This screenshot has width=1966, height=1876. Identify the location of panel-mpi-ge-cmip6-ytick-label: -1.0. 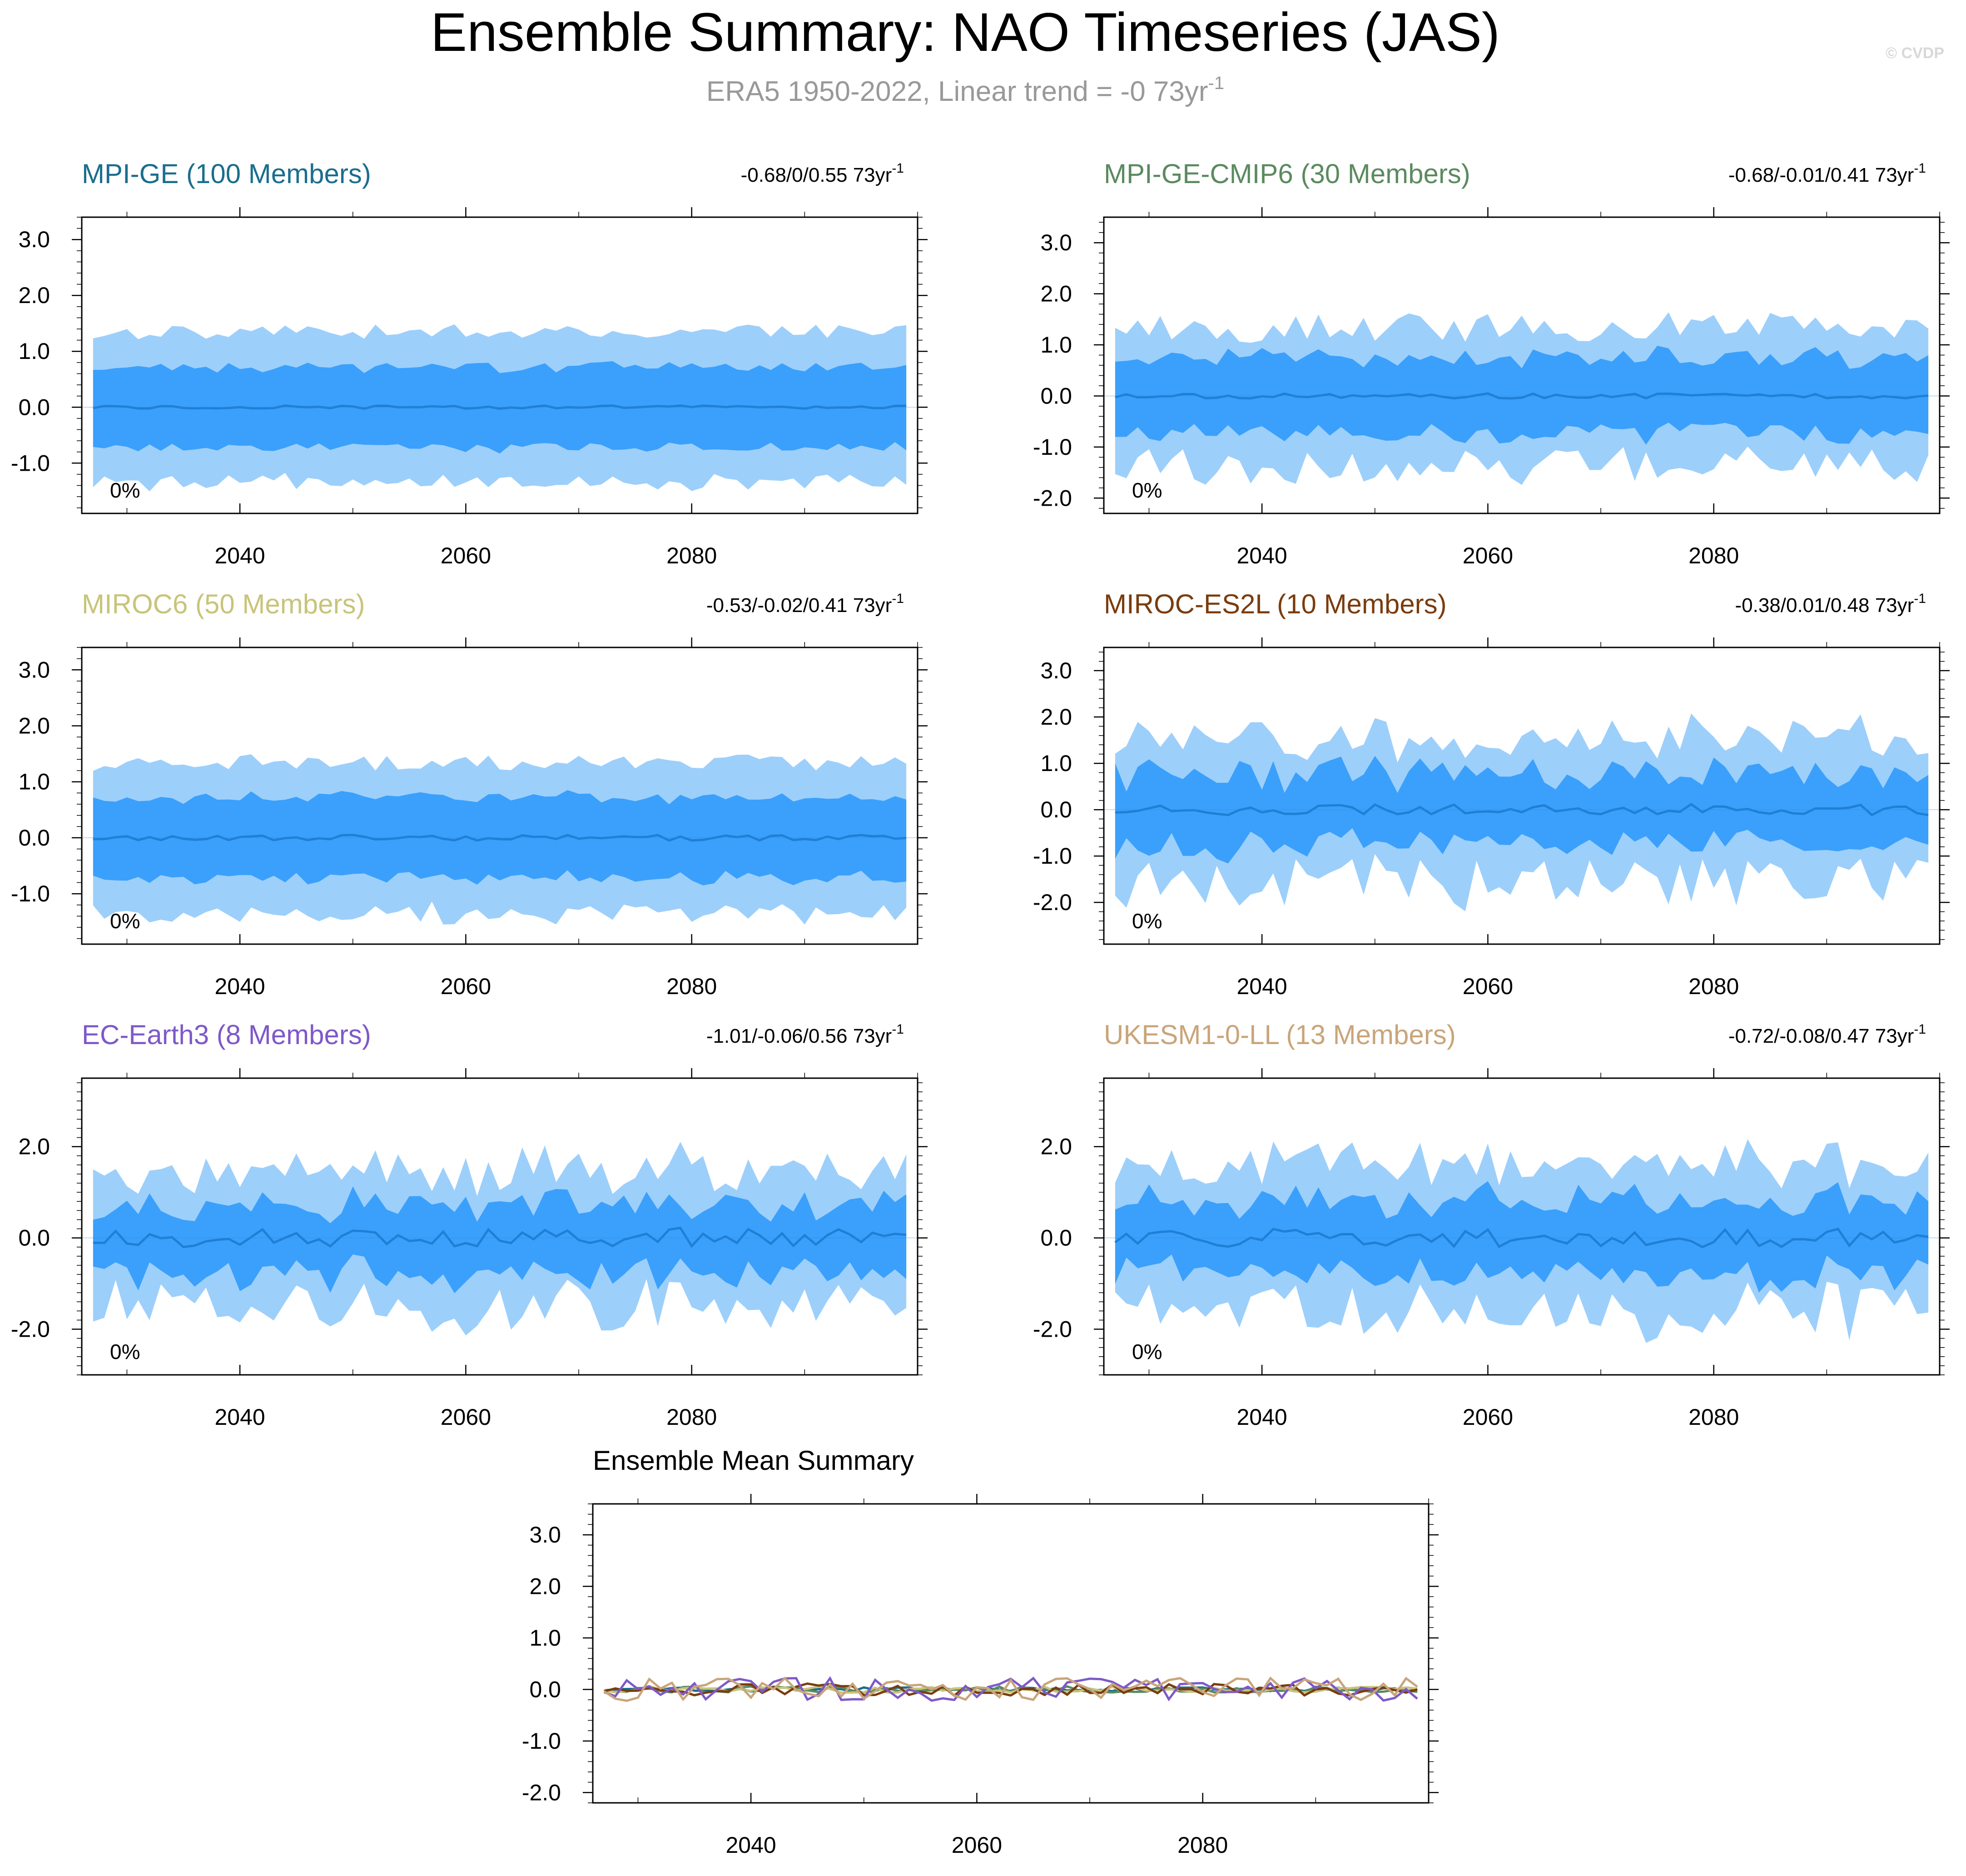
(1052, 447).